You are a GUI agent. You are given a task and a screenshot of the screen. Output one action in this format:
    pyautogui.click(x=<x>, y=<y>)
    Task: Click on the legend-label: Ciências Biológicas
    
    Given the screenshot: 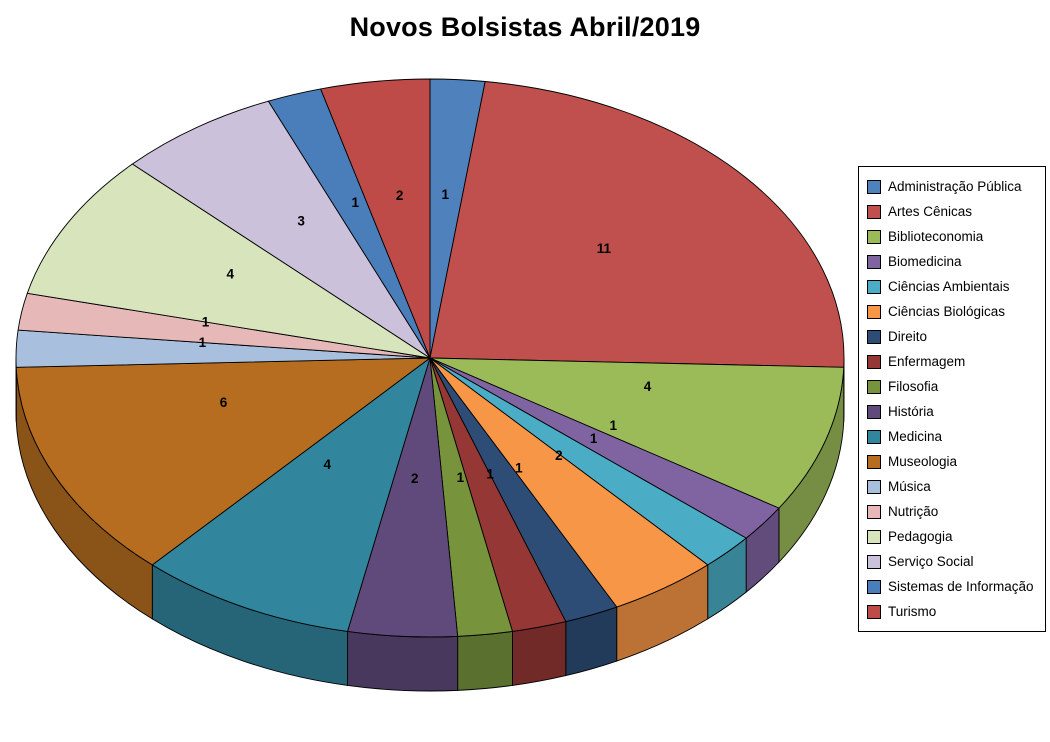 What is the action you would take?
    pyautogui.click(x=947, y=311)
    